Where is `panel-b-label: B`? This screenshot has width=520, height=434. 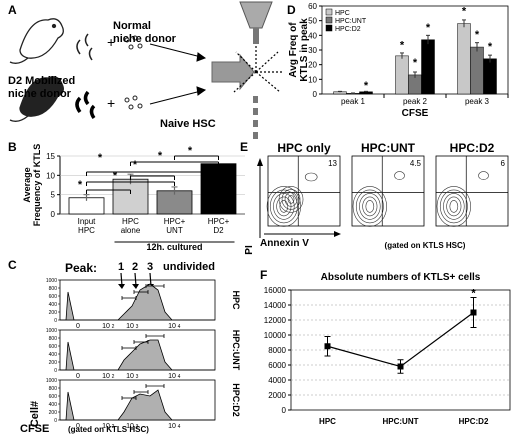 panel-b-label: B is located at coordinates (12, 147).